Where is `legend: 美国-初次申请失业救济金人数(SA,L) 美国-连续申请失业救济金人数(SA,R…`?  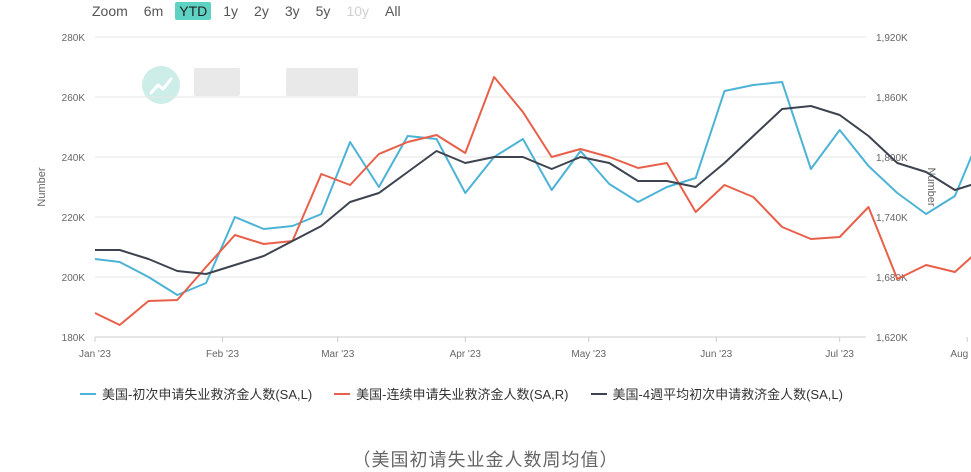 legend: 美国-初次申请失业救济金人数(SA,L) 美国-连续申请失业救济金人数(SA,R… is located at coordinates (472, 393).